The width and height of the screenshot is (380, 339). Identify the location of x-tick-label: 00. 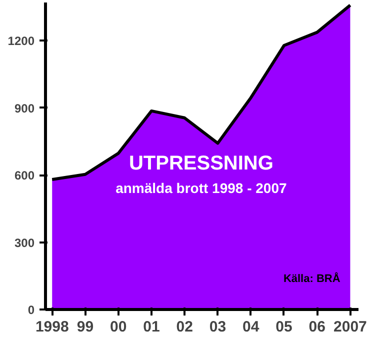
(118, 327).